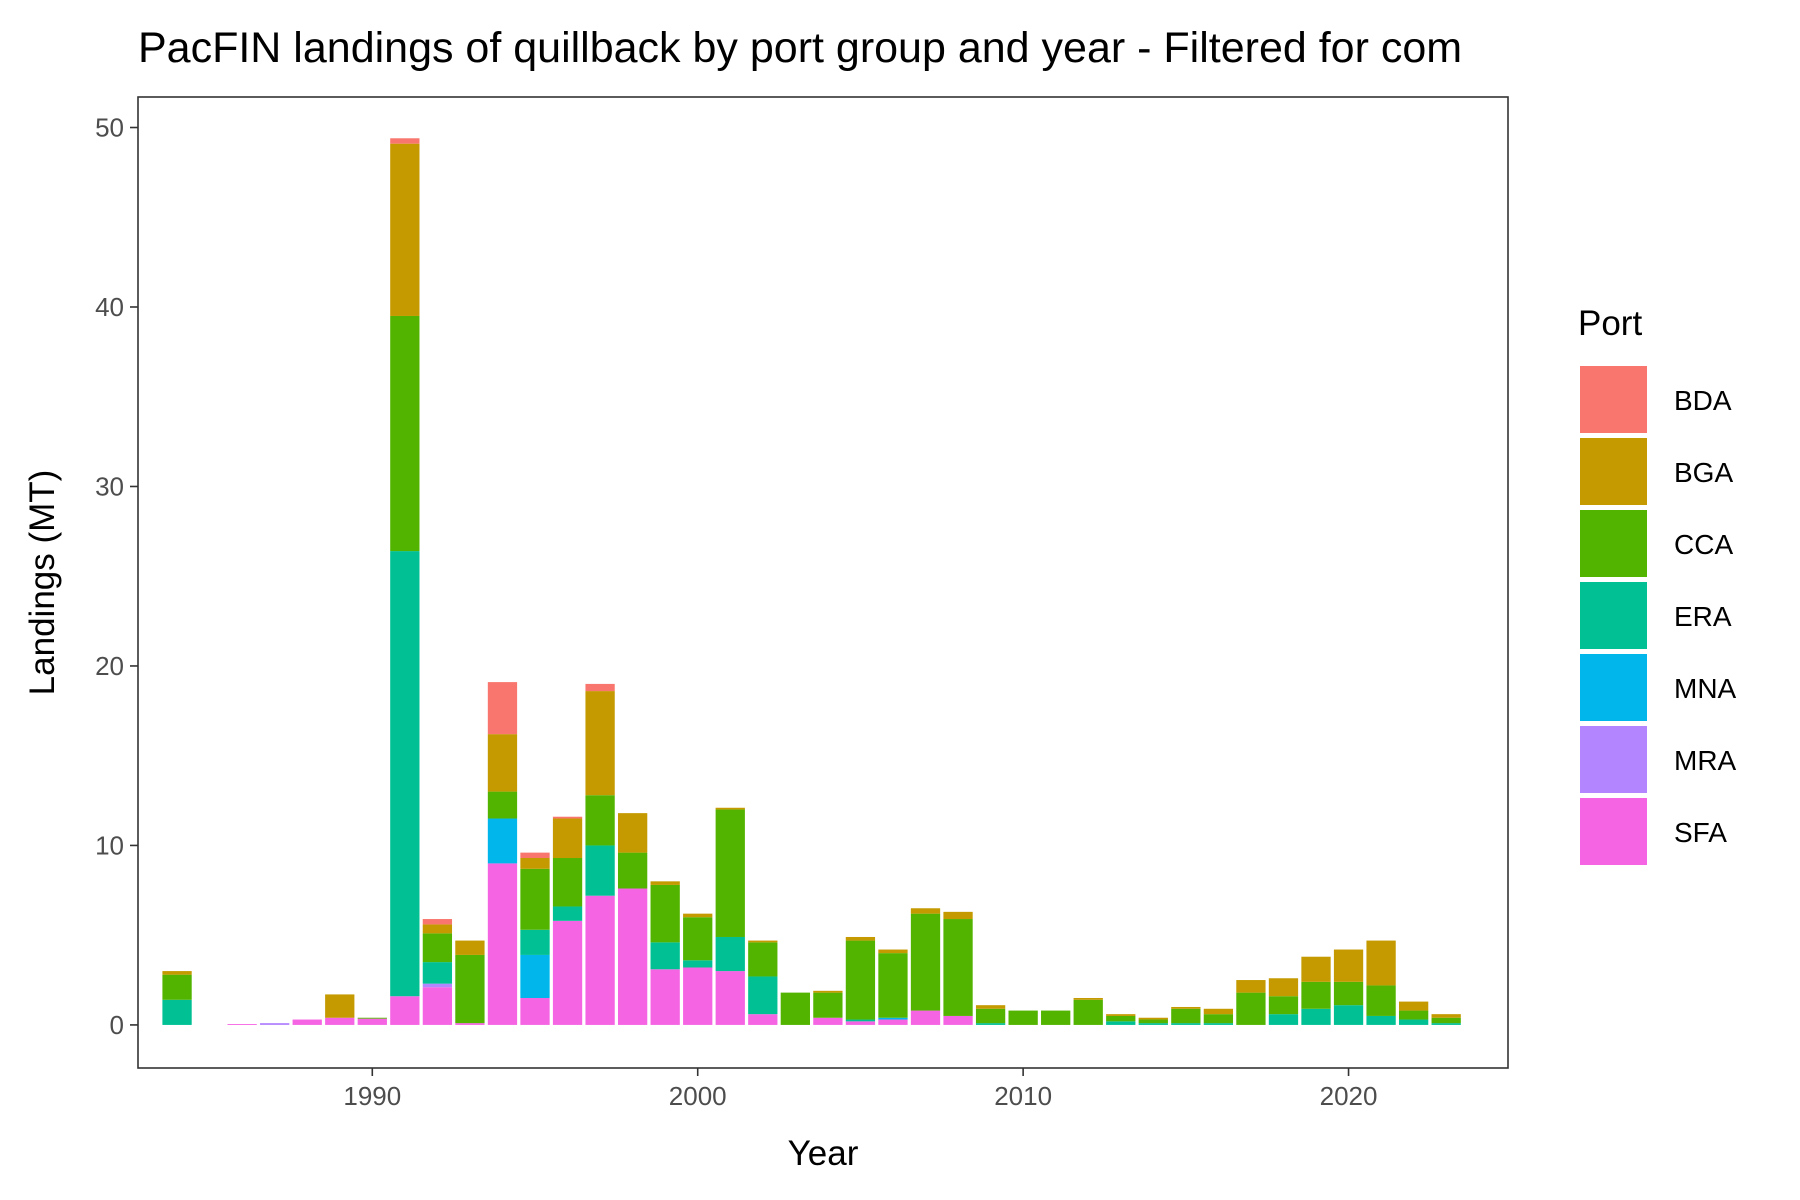 The width and height of the screenshot is (1800, 1200). What do you see at coordinates (1703, 544) in the screenshot?
I see `legend-label-cca: CCA` at bounding box center [1703, 544].